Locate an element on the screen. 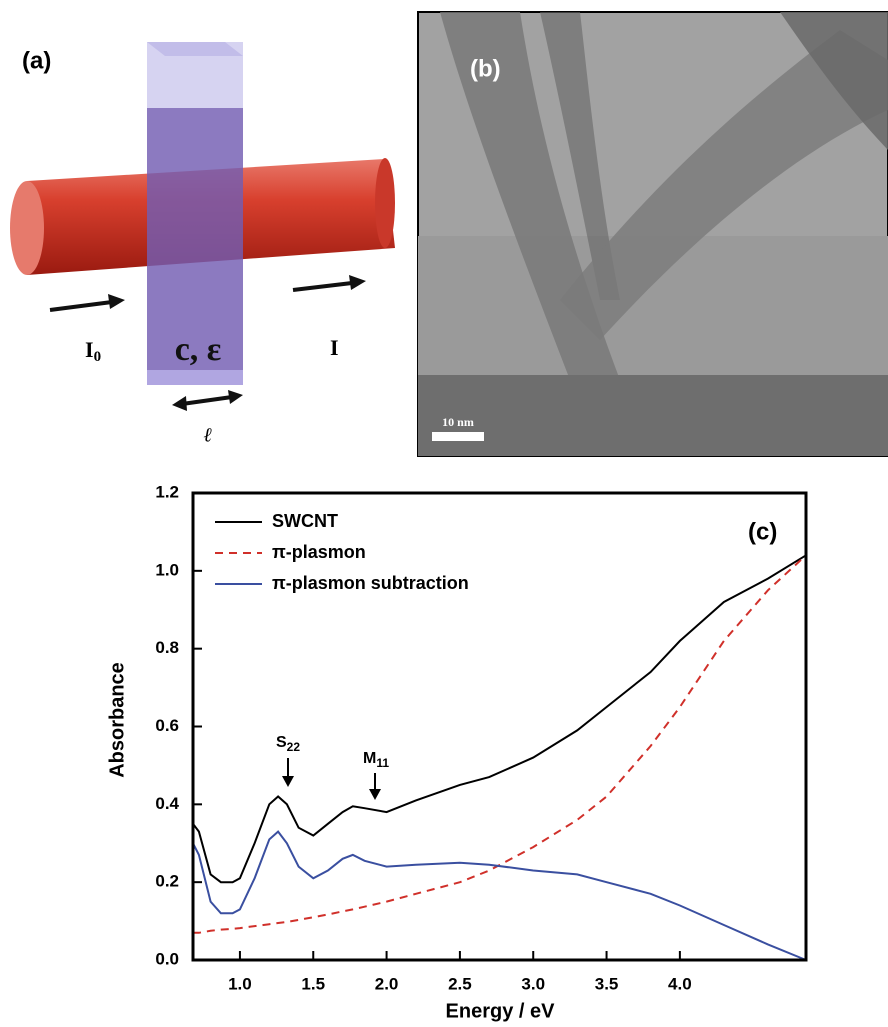  series-line is located at coordinates (499, 895).